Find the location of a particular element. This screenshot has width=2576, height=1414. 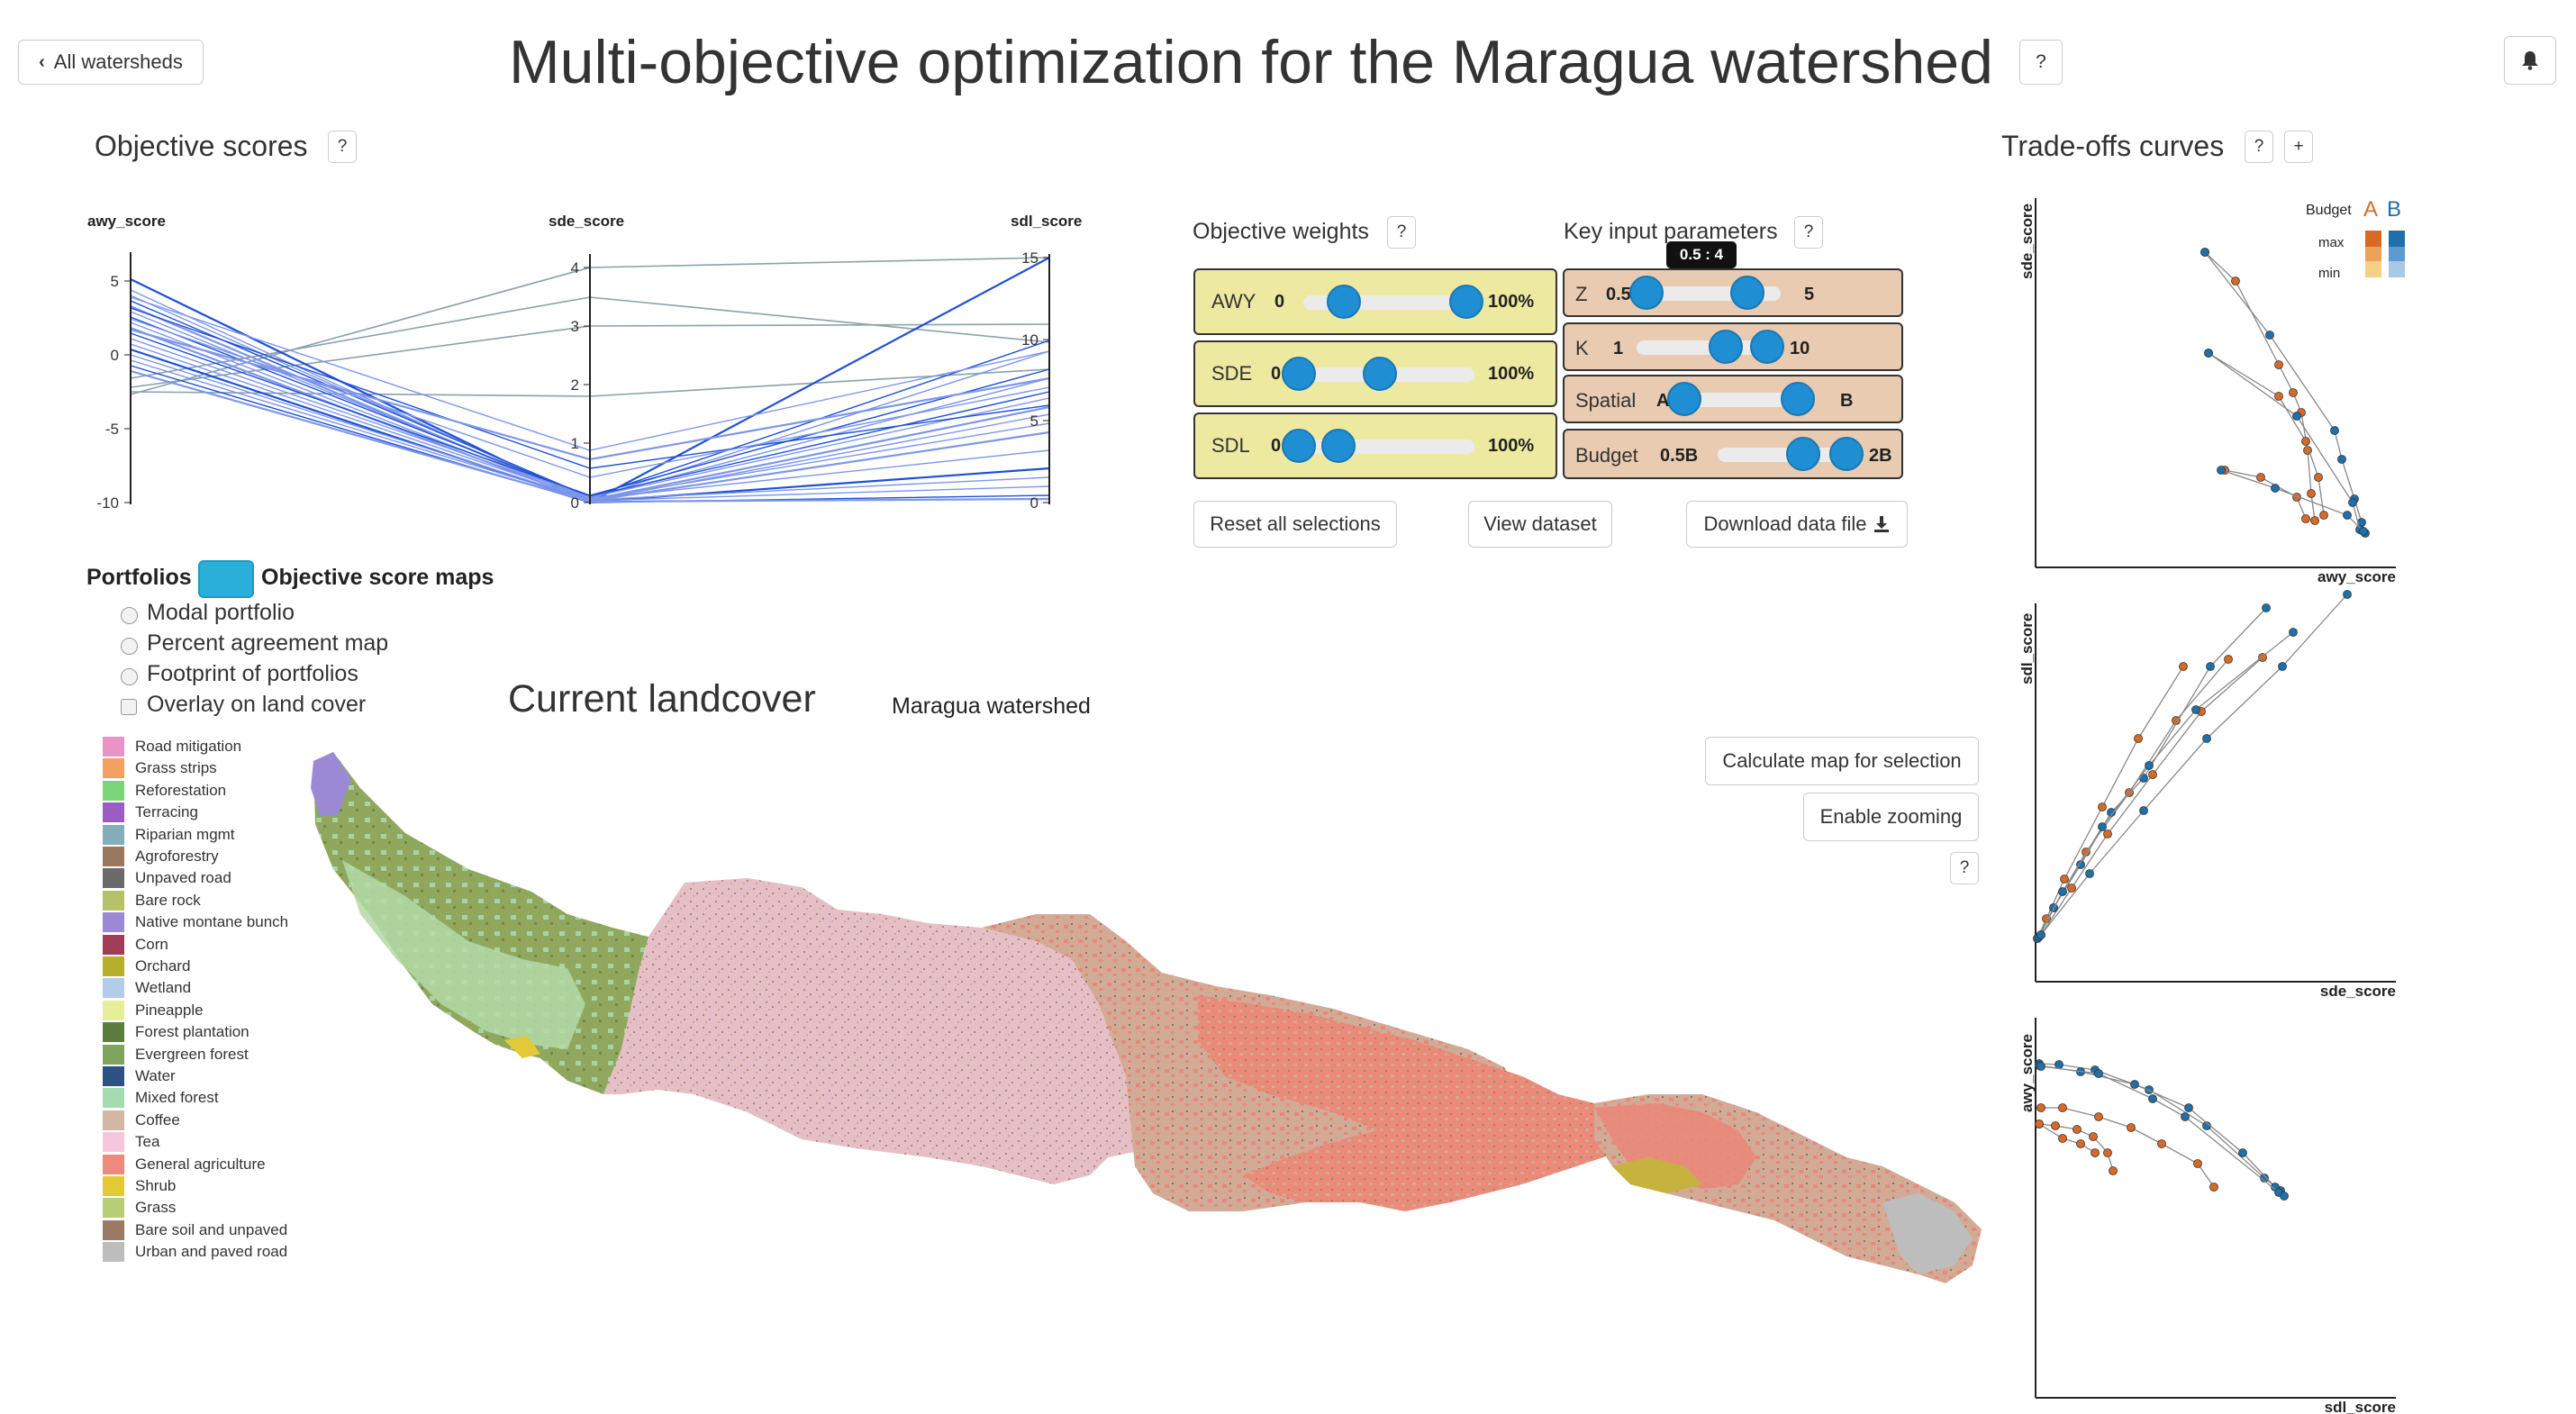

key-params-help: ? is located at coordinates (1808, 232).